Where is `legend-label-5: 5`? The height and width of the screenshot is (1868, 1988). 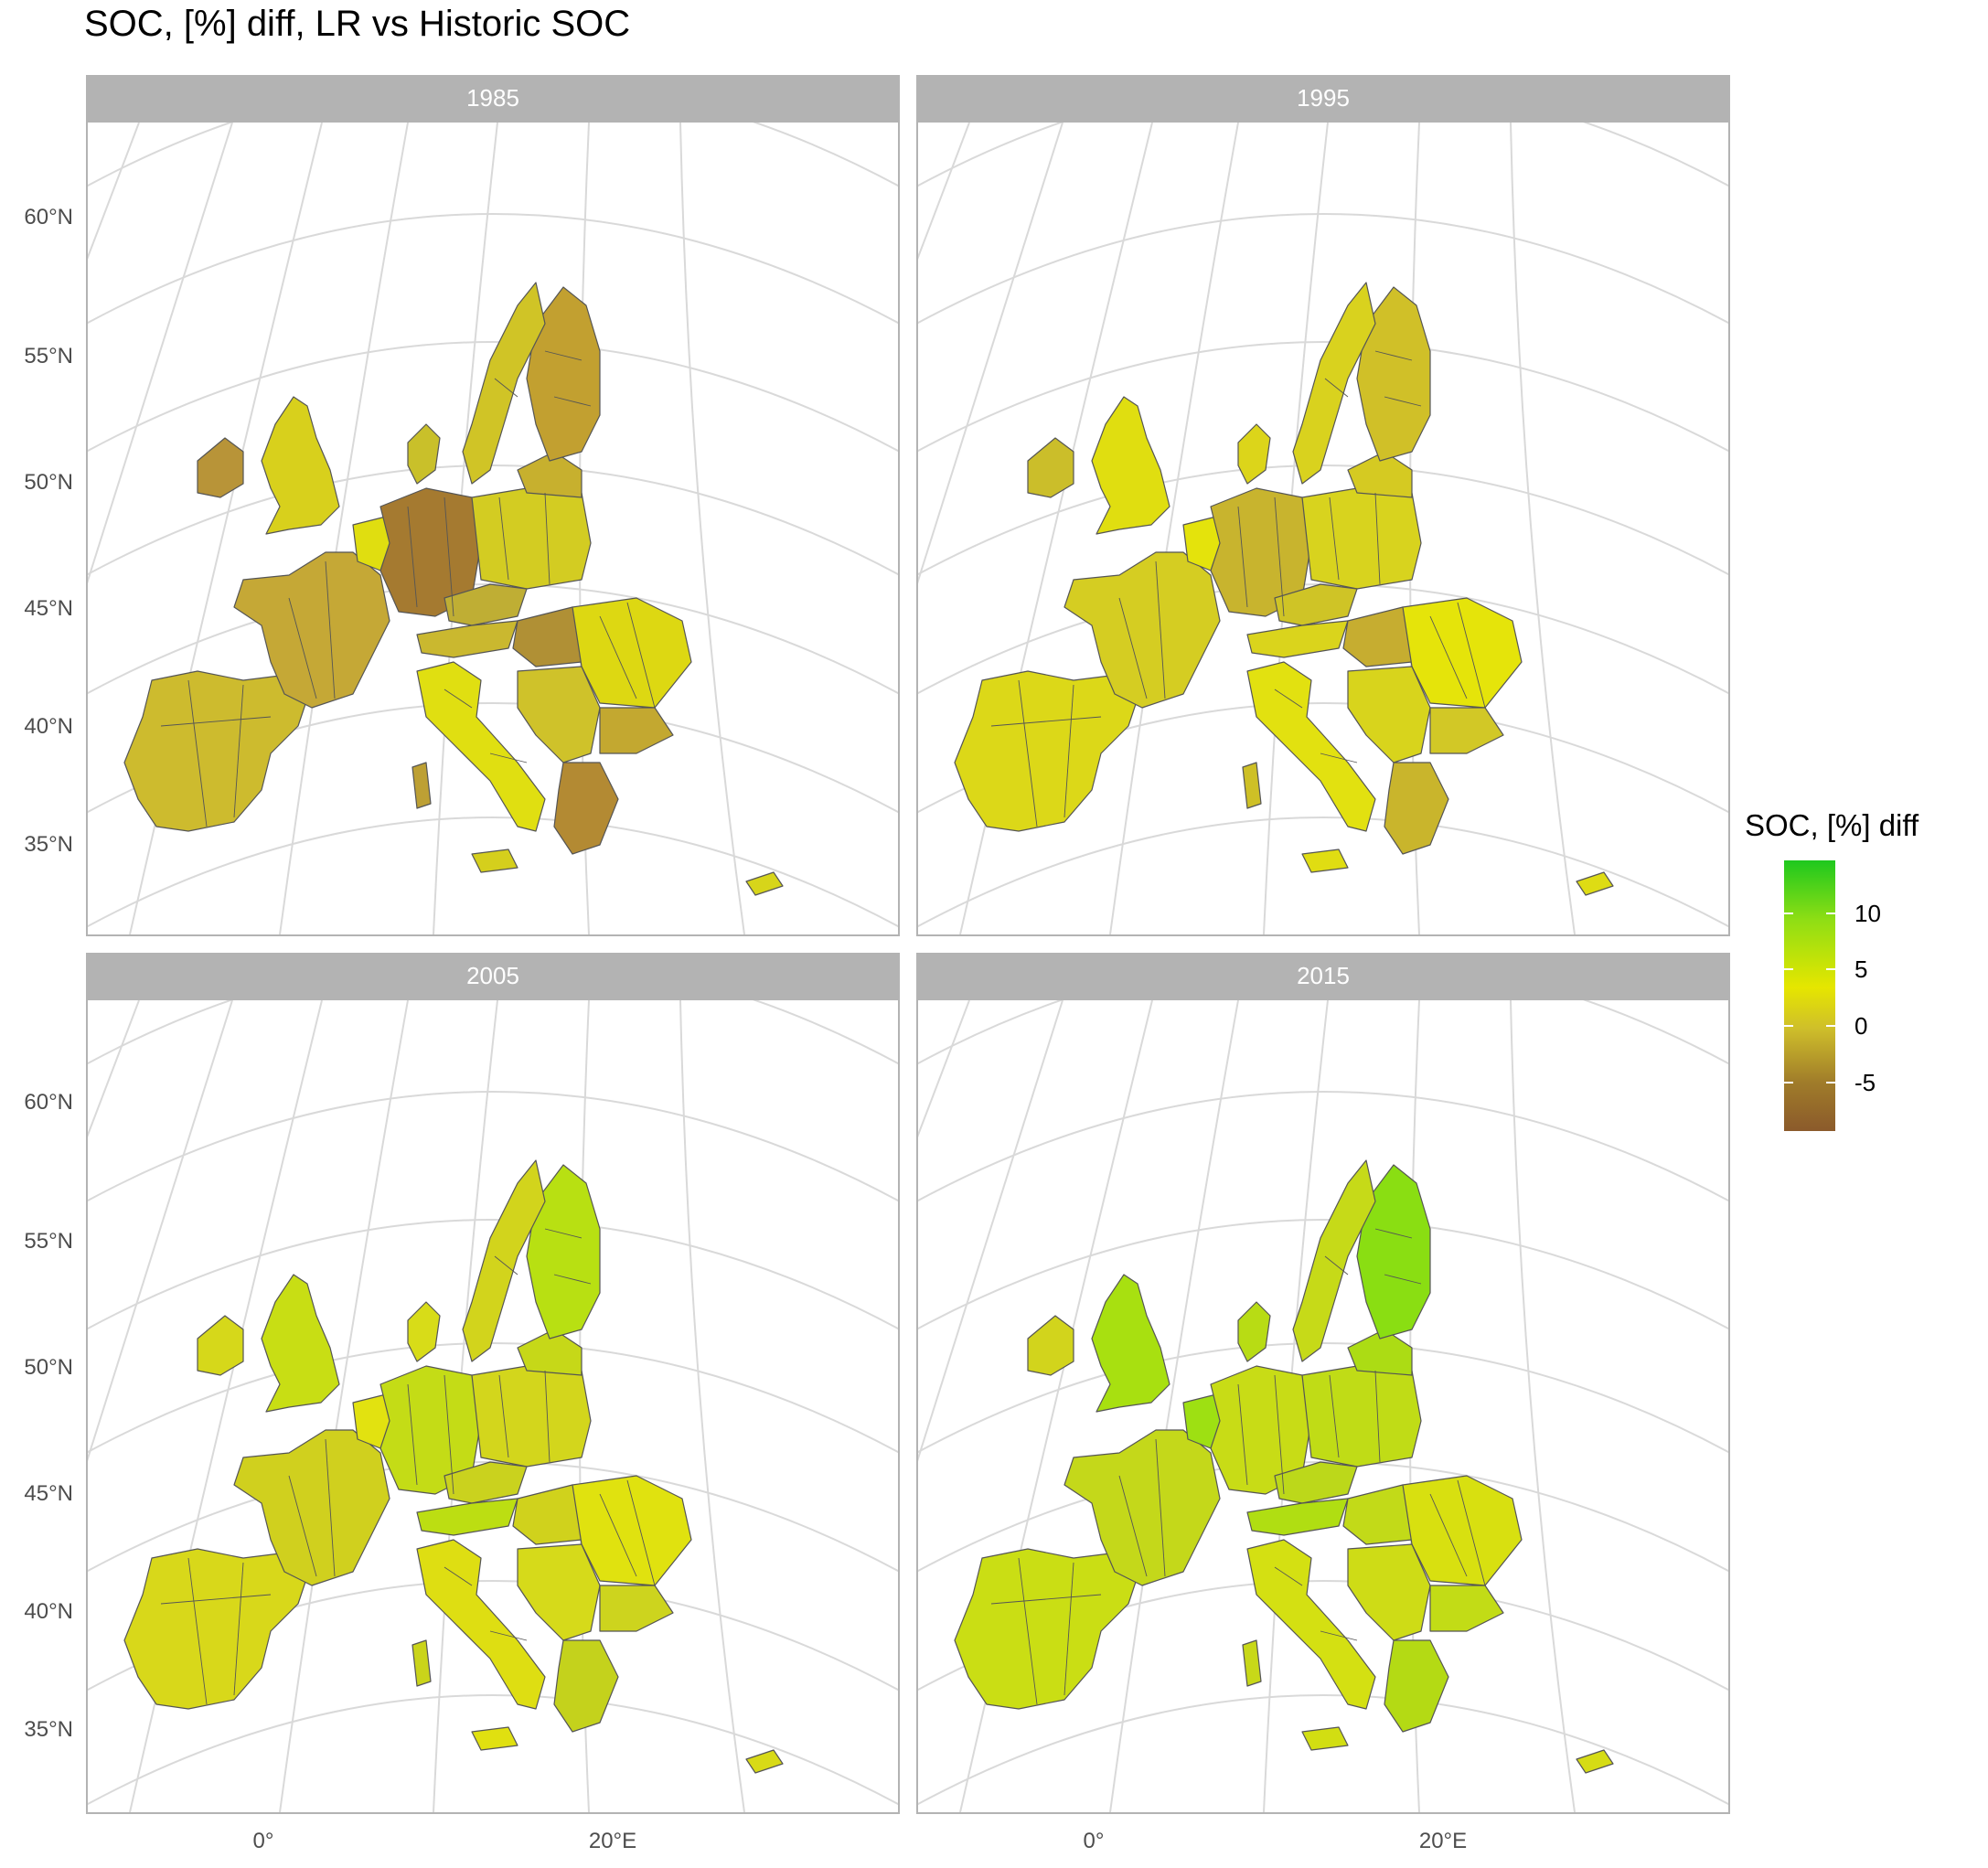
legend-label-5: 5 is located at coordinates (1861, 969).